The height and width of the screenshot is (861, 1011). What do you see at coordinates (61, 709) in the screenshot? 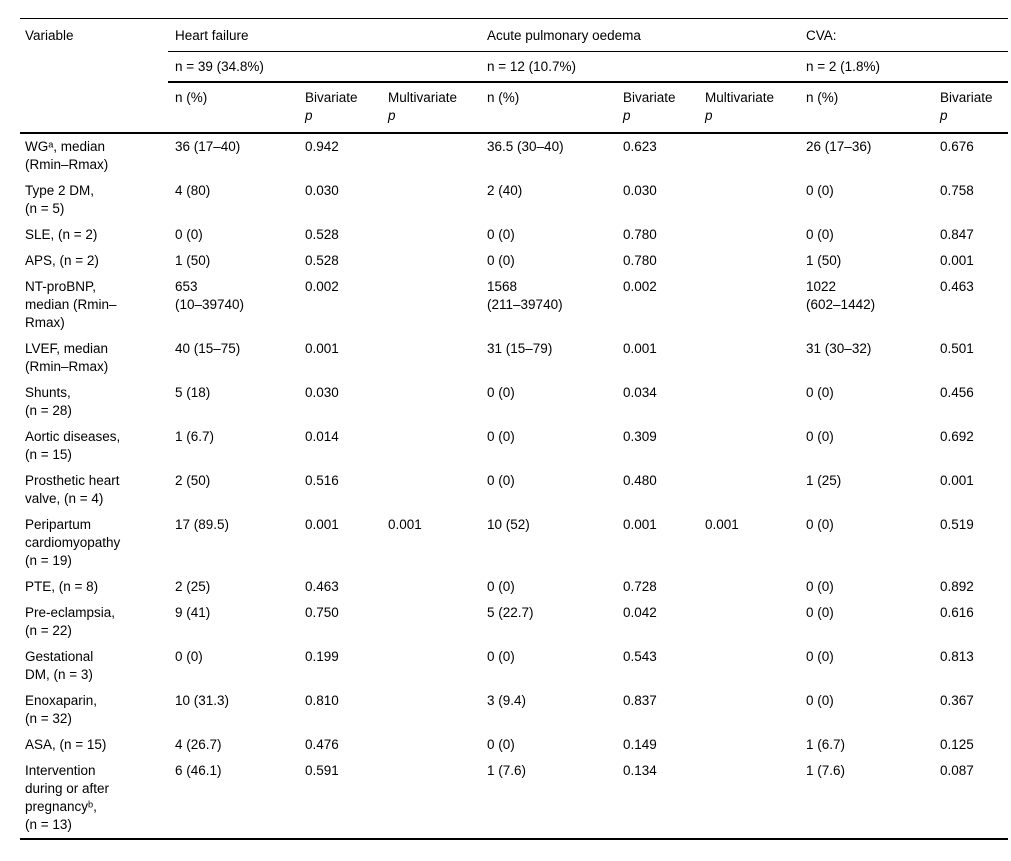
I see `variable-cell: Enoxaparin, (n = 32)` at bounding box center [61, 709].